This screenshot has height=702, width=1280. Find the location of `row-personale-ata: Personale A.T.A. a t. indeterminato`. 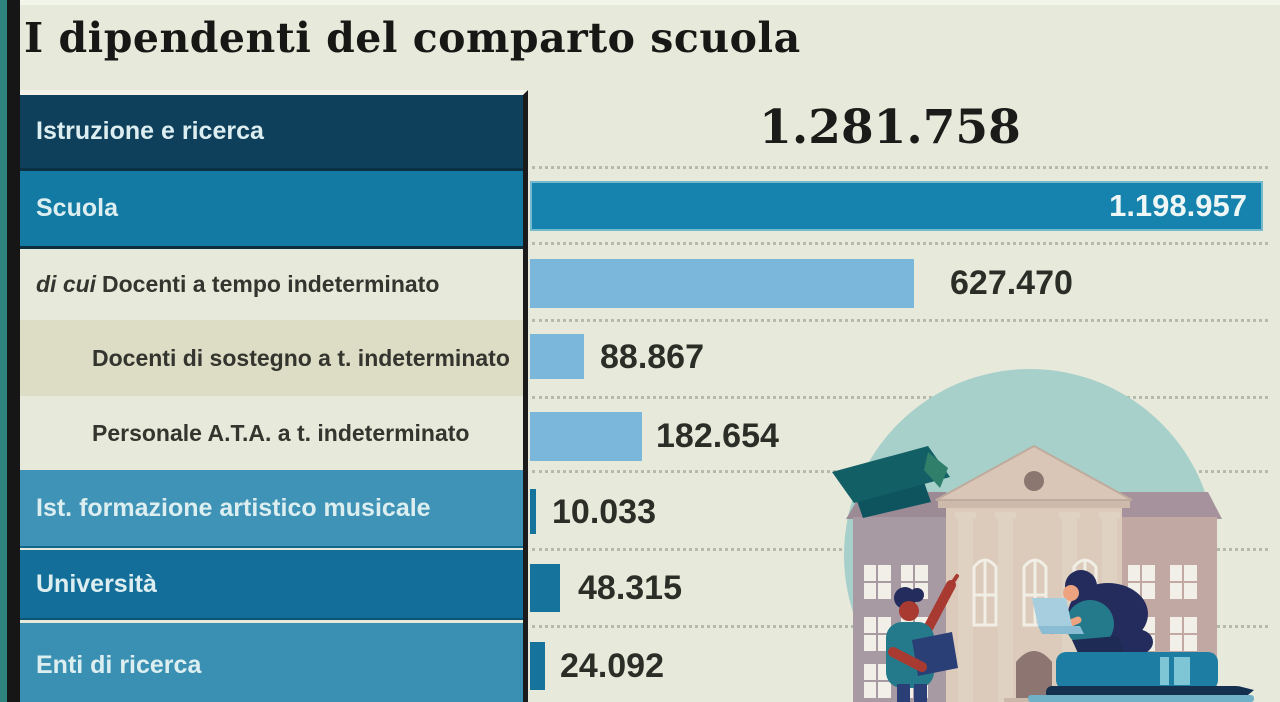

row-personale-ata: Personale A.T.A. a t. indeterminato is located at coordinates (271, 433).